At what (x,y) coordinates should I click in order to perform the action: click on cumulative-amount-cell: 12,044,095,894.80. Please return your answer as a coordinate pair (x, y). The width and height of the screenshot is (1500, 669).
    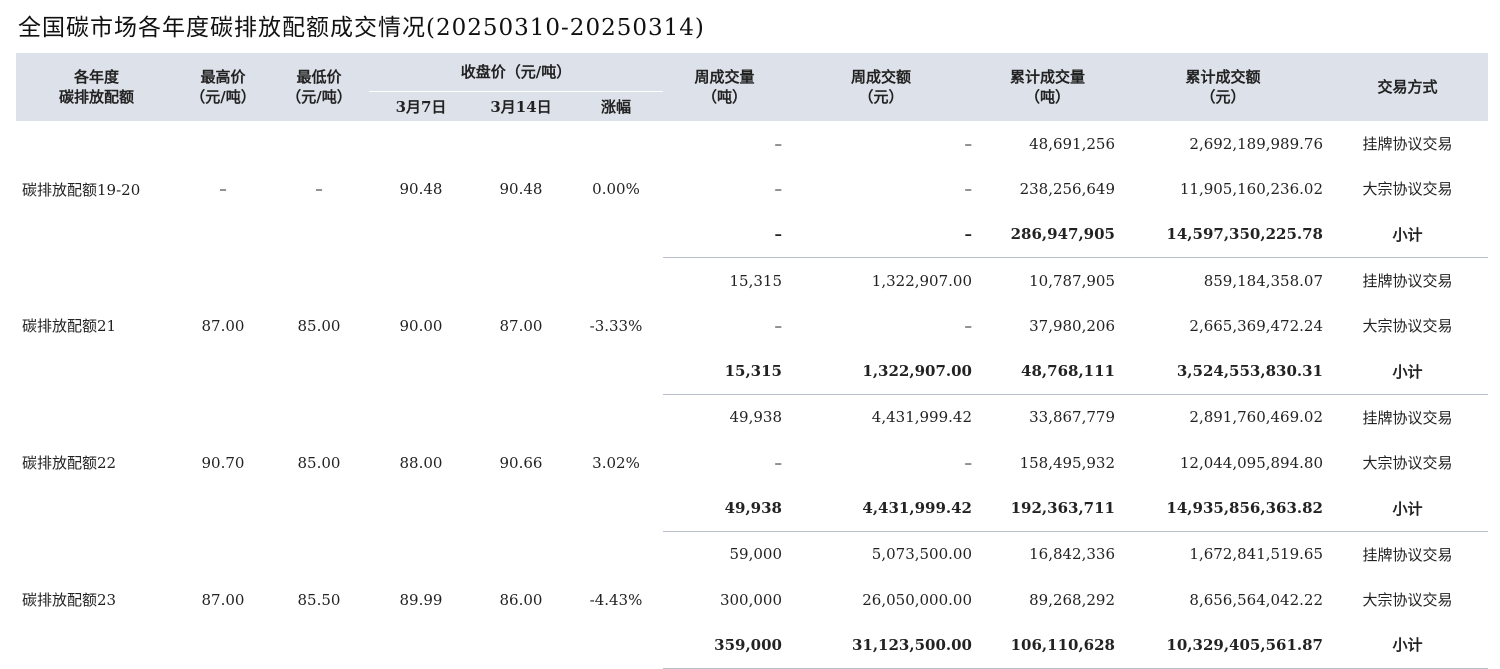
    Looking at the image, I should click on (1251, 462).